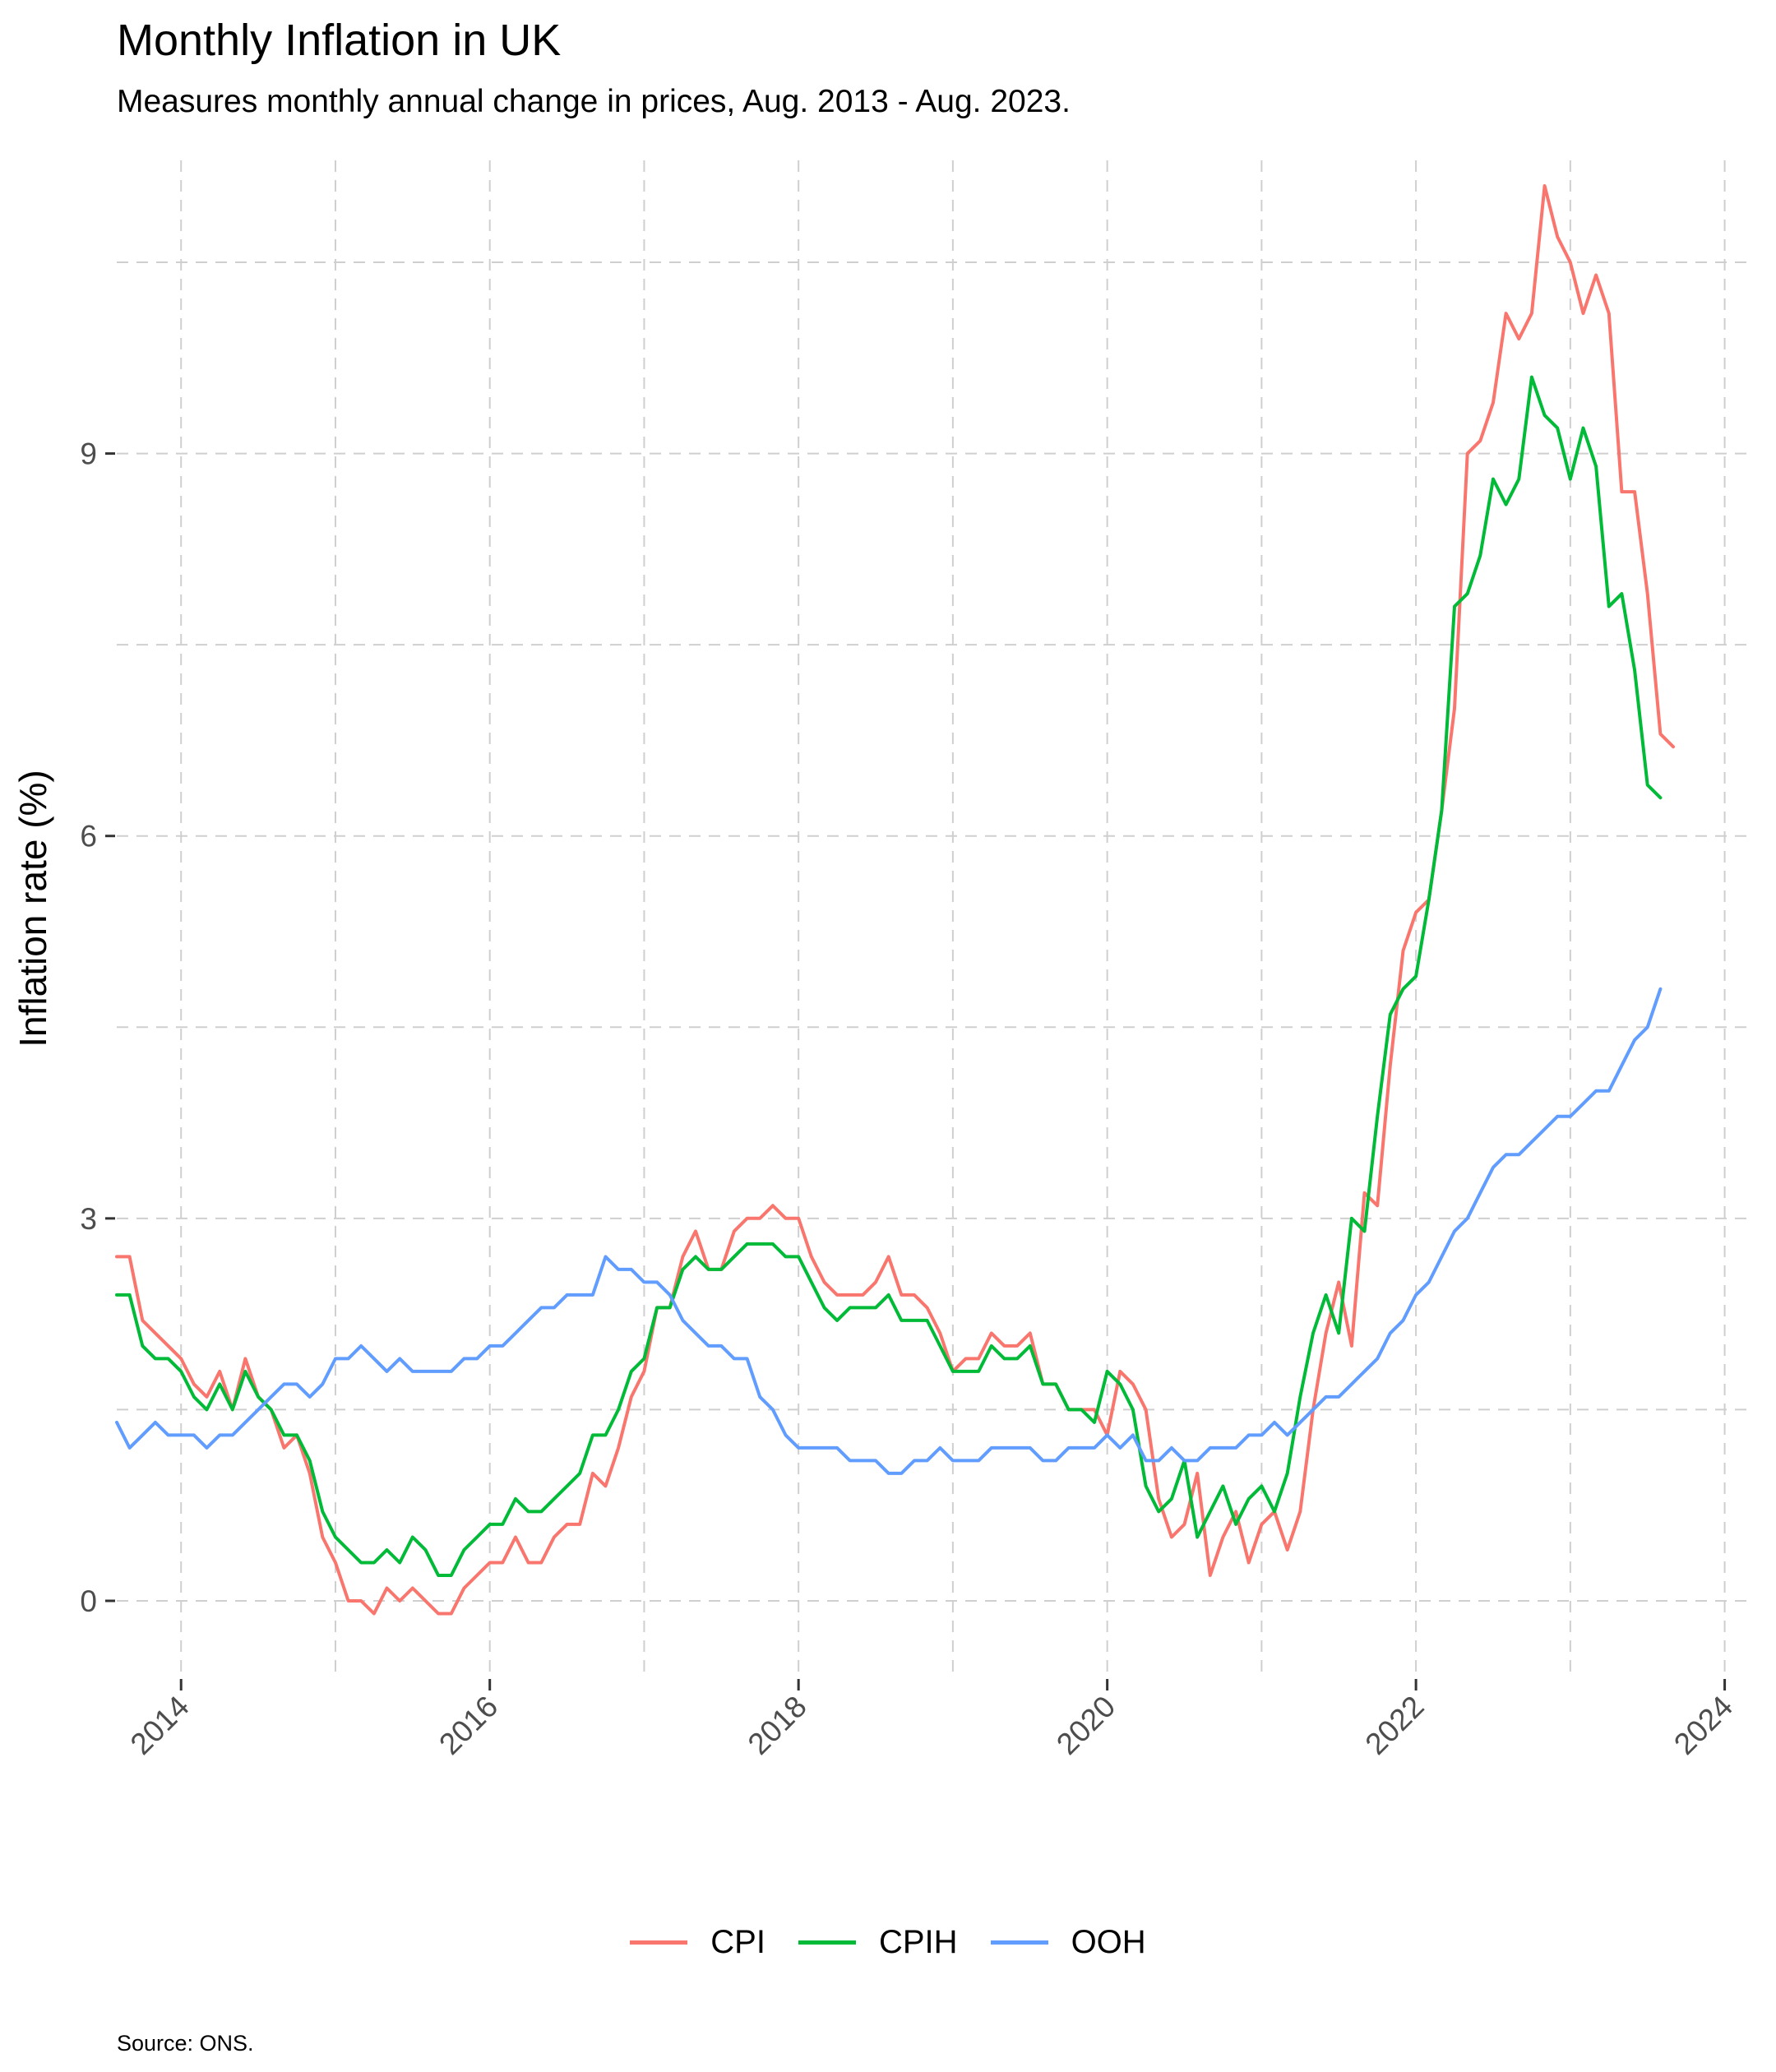 This screenshot has width=1776, height=2072. I want to click on legend-item-ooh: OOH, so click(1068, 1942).